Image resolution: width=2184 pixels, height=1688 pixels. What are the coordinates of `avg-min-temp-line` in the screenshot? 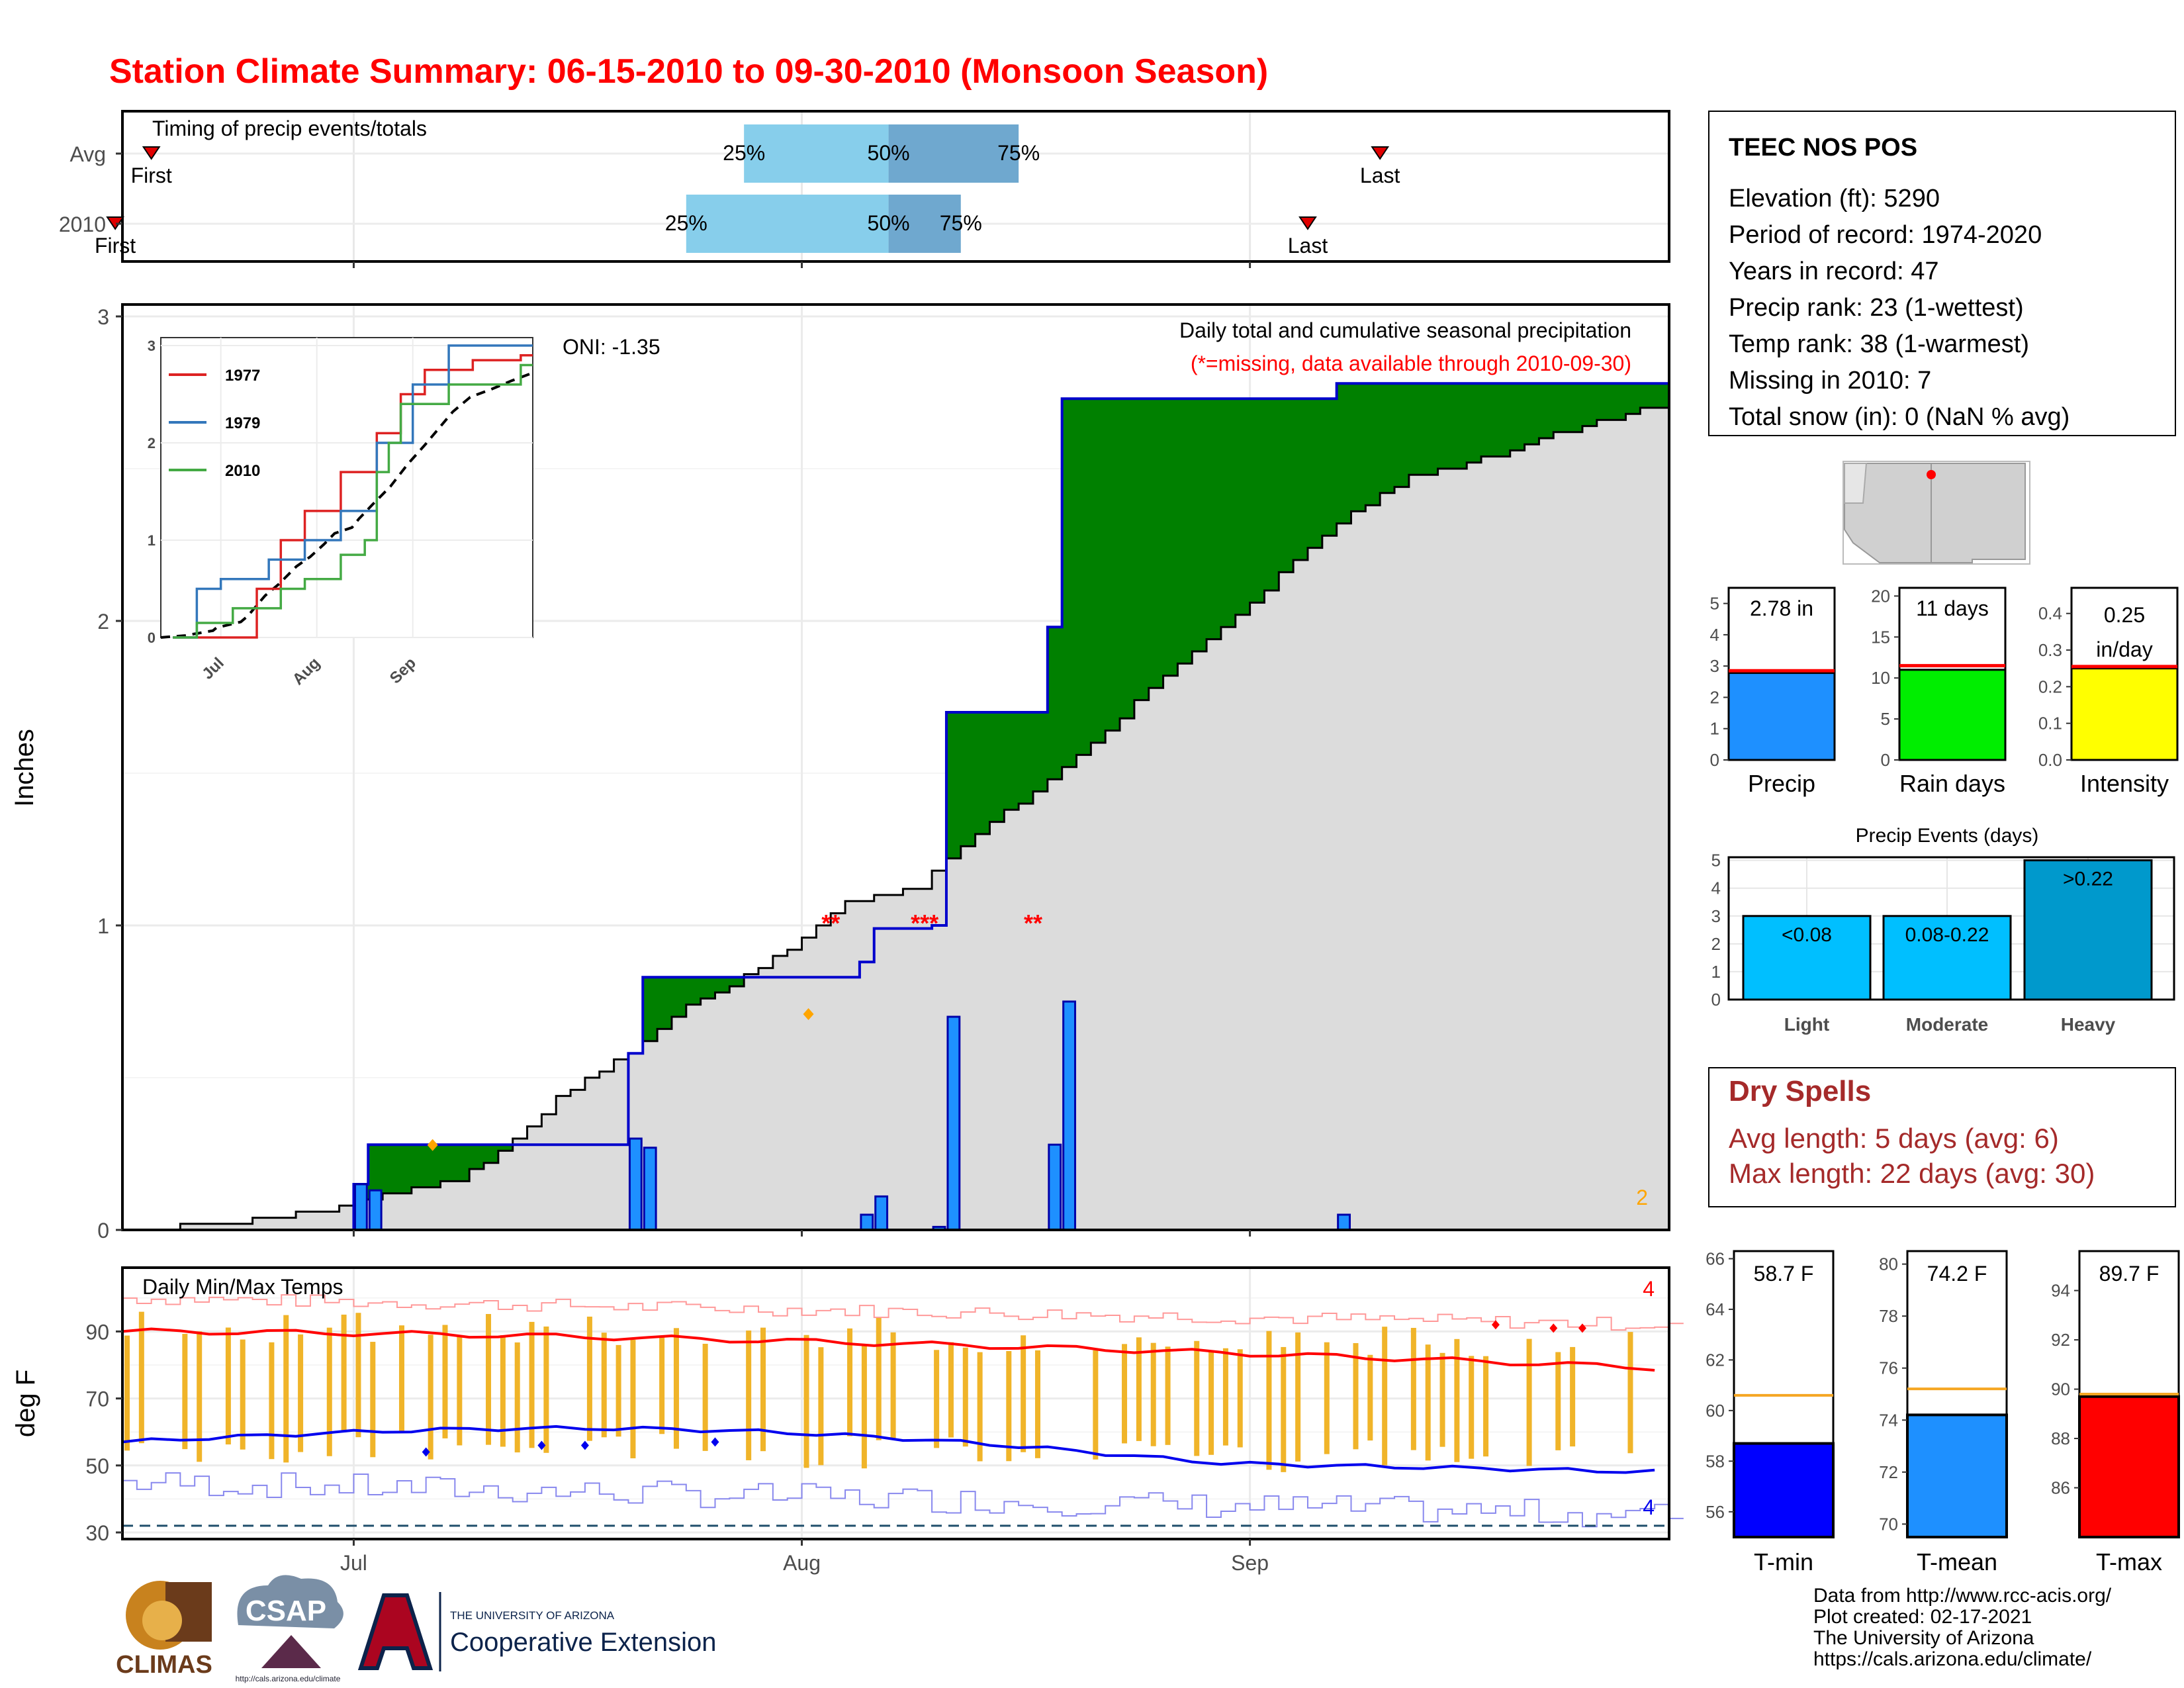 It's located at (889, 1449).